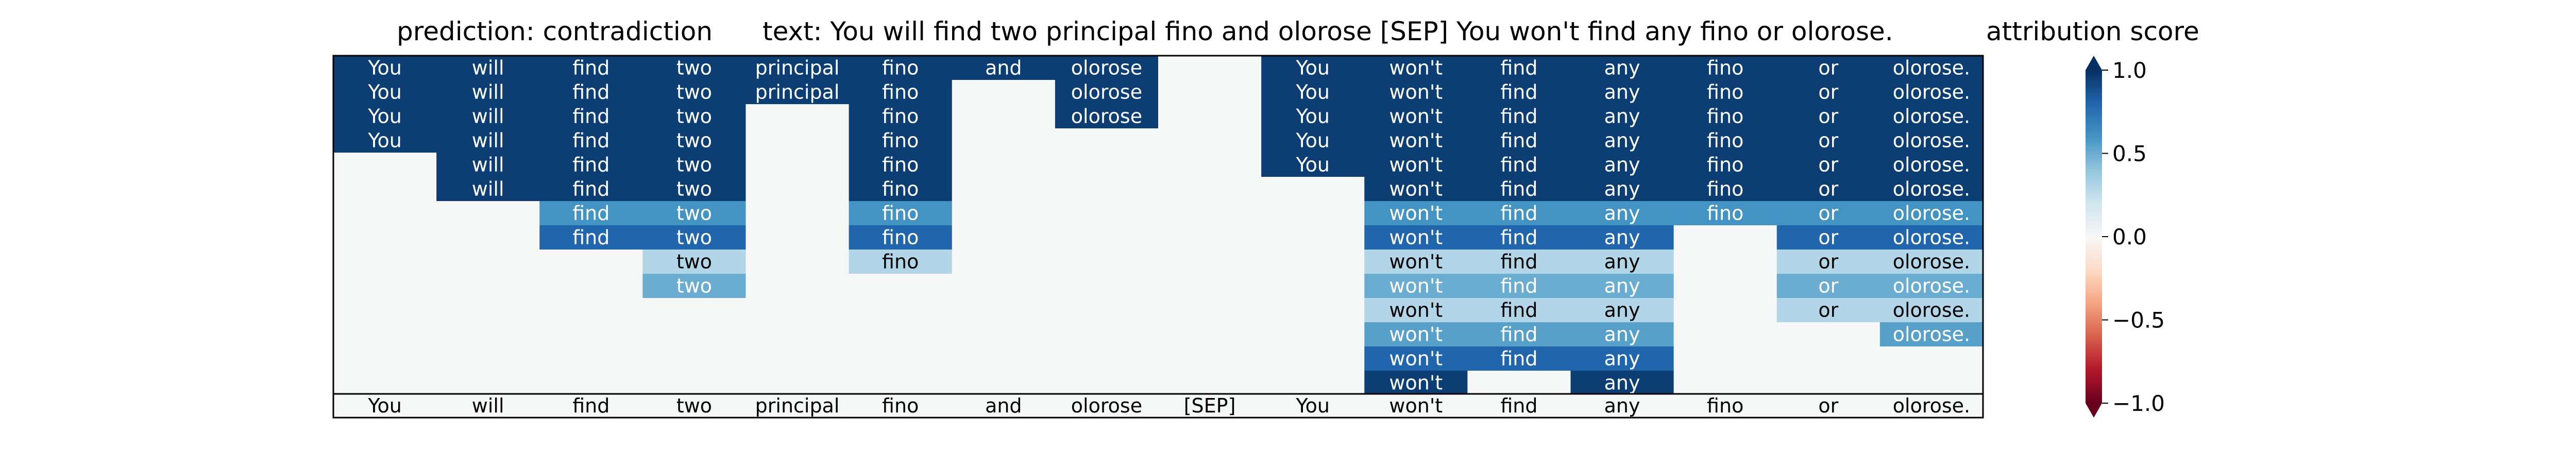  I want to click on colorbar-gradient, so click(2094, 236).